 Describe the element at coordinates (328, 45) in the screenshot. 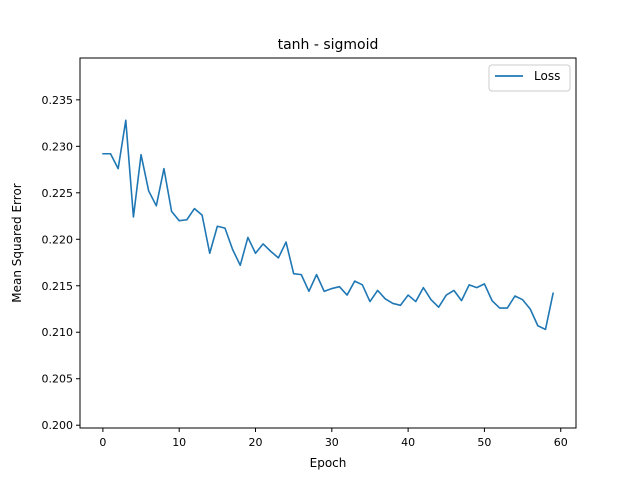

I see `chart-title: tanh - sigmoid` at that location.